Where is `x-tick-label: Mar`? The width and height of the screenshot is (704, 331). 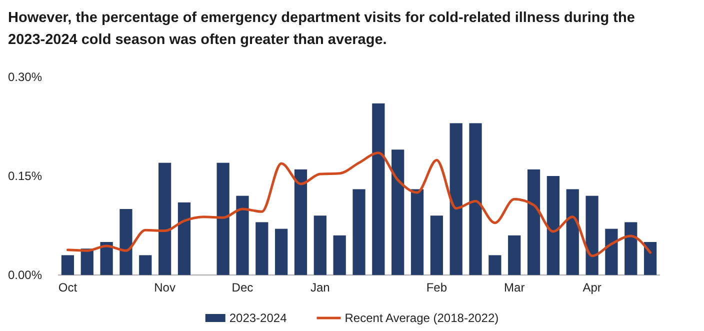 x-tick-label: Mar is located at coordinates (514, 287).